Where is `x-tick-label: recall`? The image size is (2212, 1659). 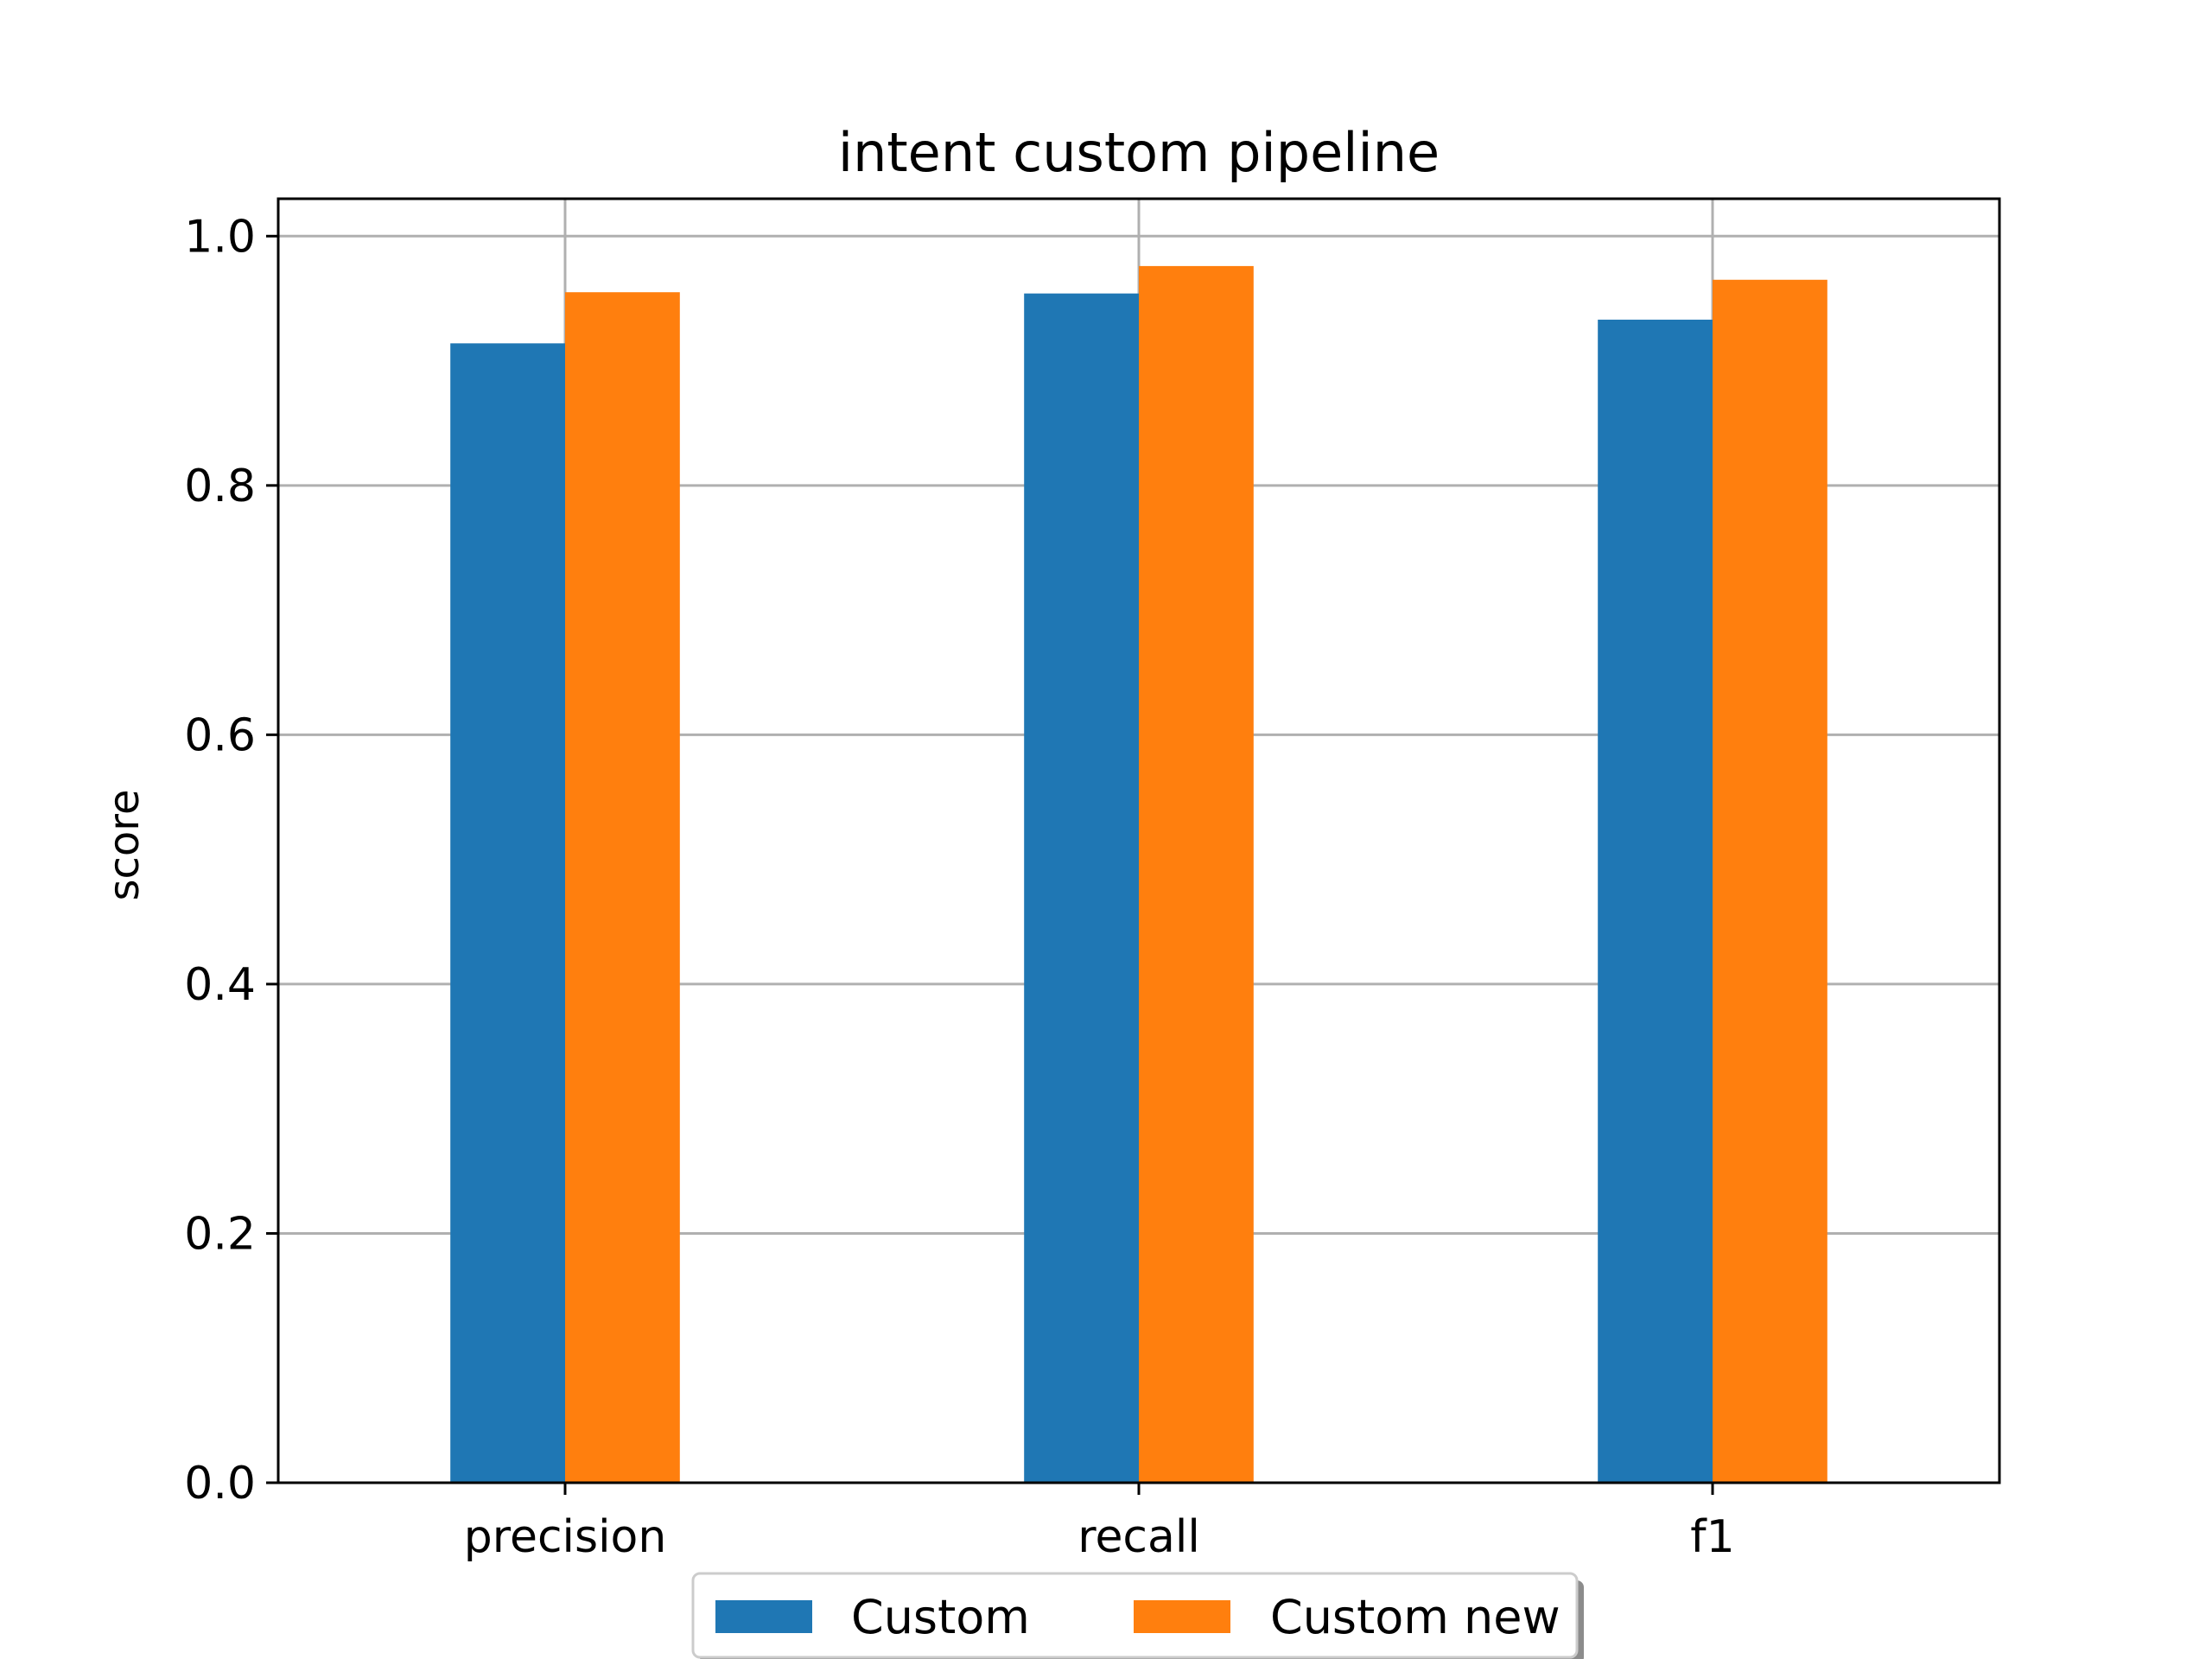
x-tick-label: recall is located at coordinates (1138, 1537).